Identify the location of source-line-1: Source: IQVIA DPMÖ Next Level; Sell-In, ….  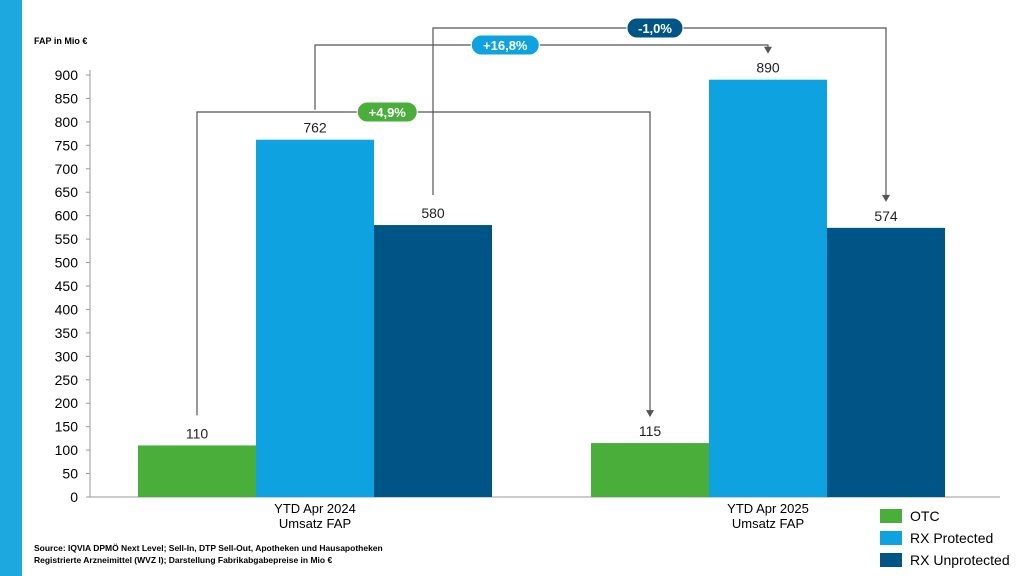
(208, 548).